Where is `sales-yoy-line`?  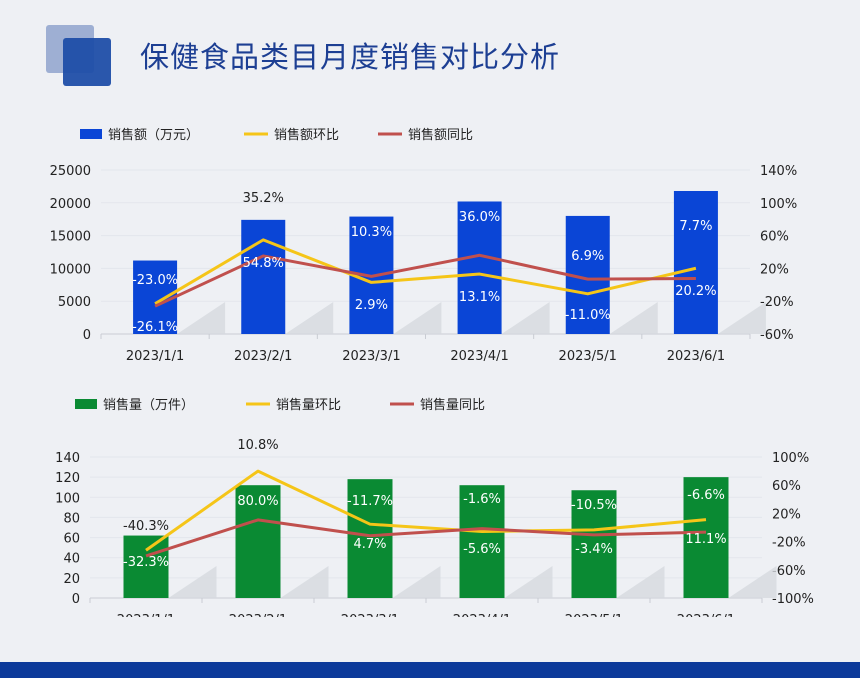 sales-yoy-line is located at coordinates (425, 280).